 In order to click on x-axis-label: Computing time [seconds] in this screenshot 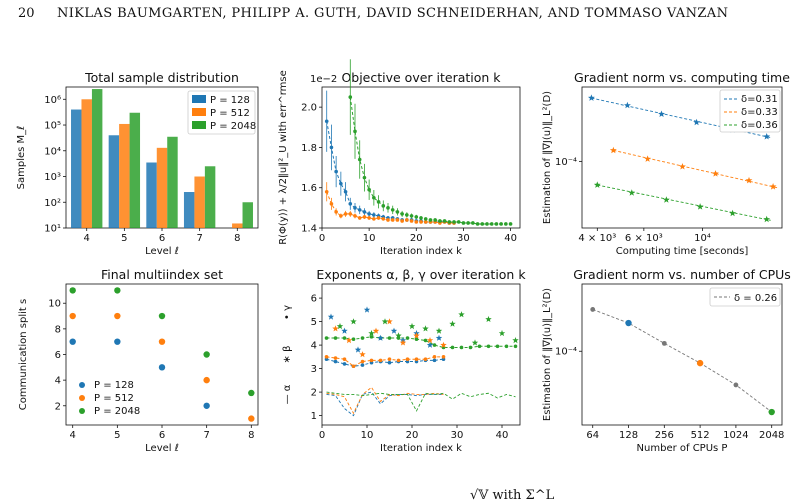, I will do `click(682, 251)`.